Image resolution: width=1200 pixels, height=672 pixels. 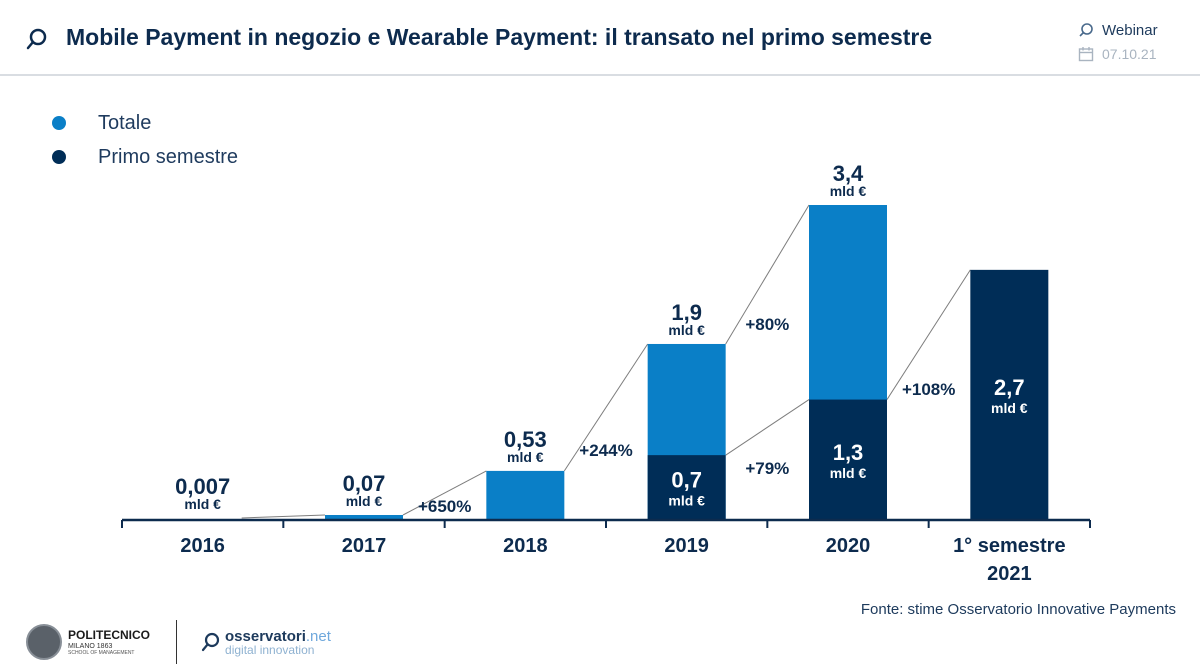 I want to click on growth-label-primo-1: +108%, so click(x=928, y=389).